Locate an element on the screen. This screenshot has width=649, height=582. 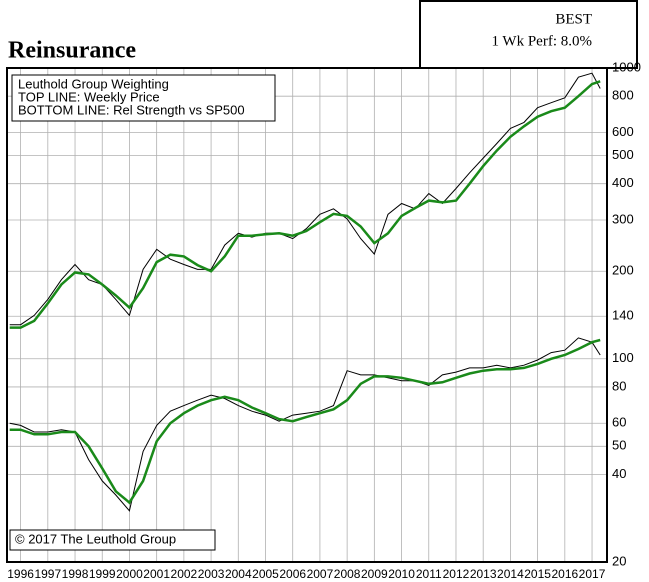
x-tick-label: 1997 is located at coordinates (47, 574).